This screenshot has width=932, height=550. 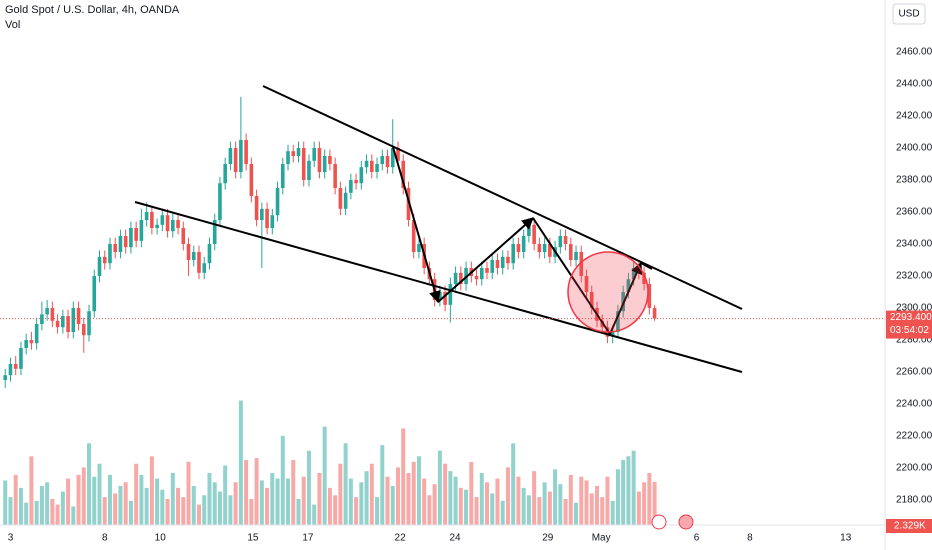 What do you see at coordinates (910, 526) in the screenshot?
I see `volume-last: 2.329K` at bounding box center [910, 526].